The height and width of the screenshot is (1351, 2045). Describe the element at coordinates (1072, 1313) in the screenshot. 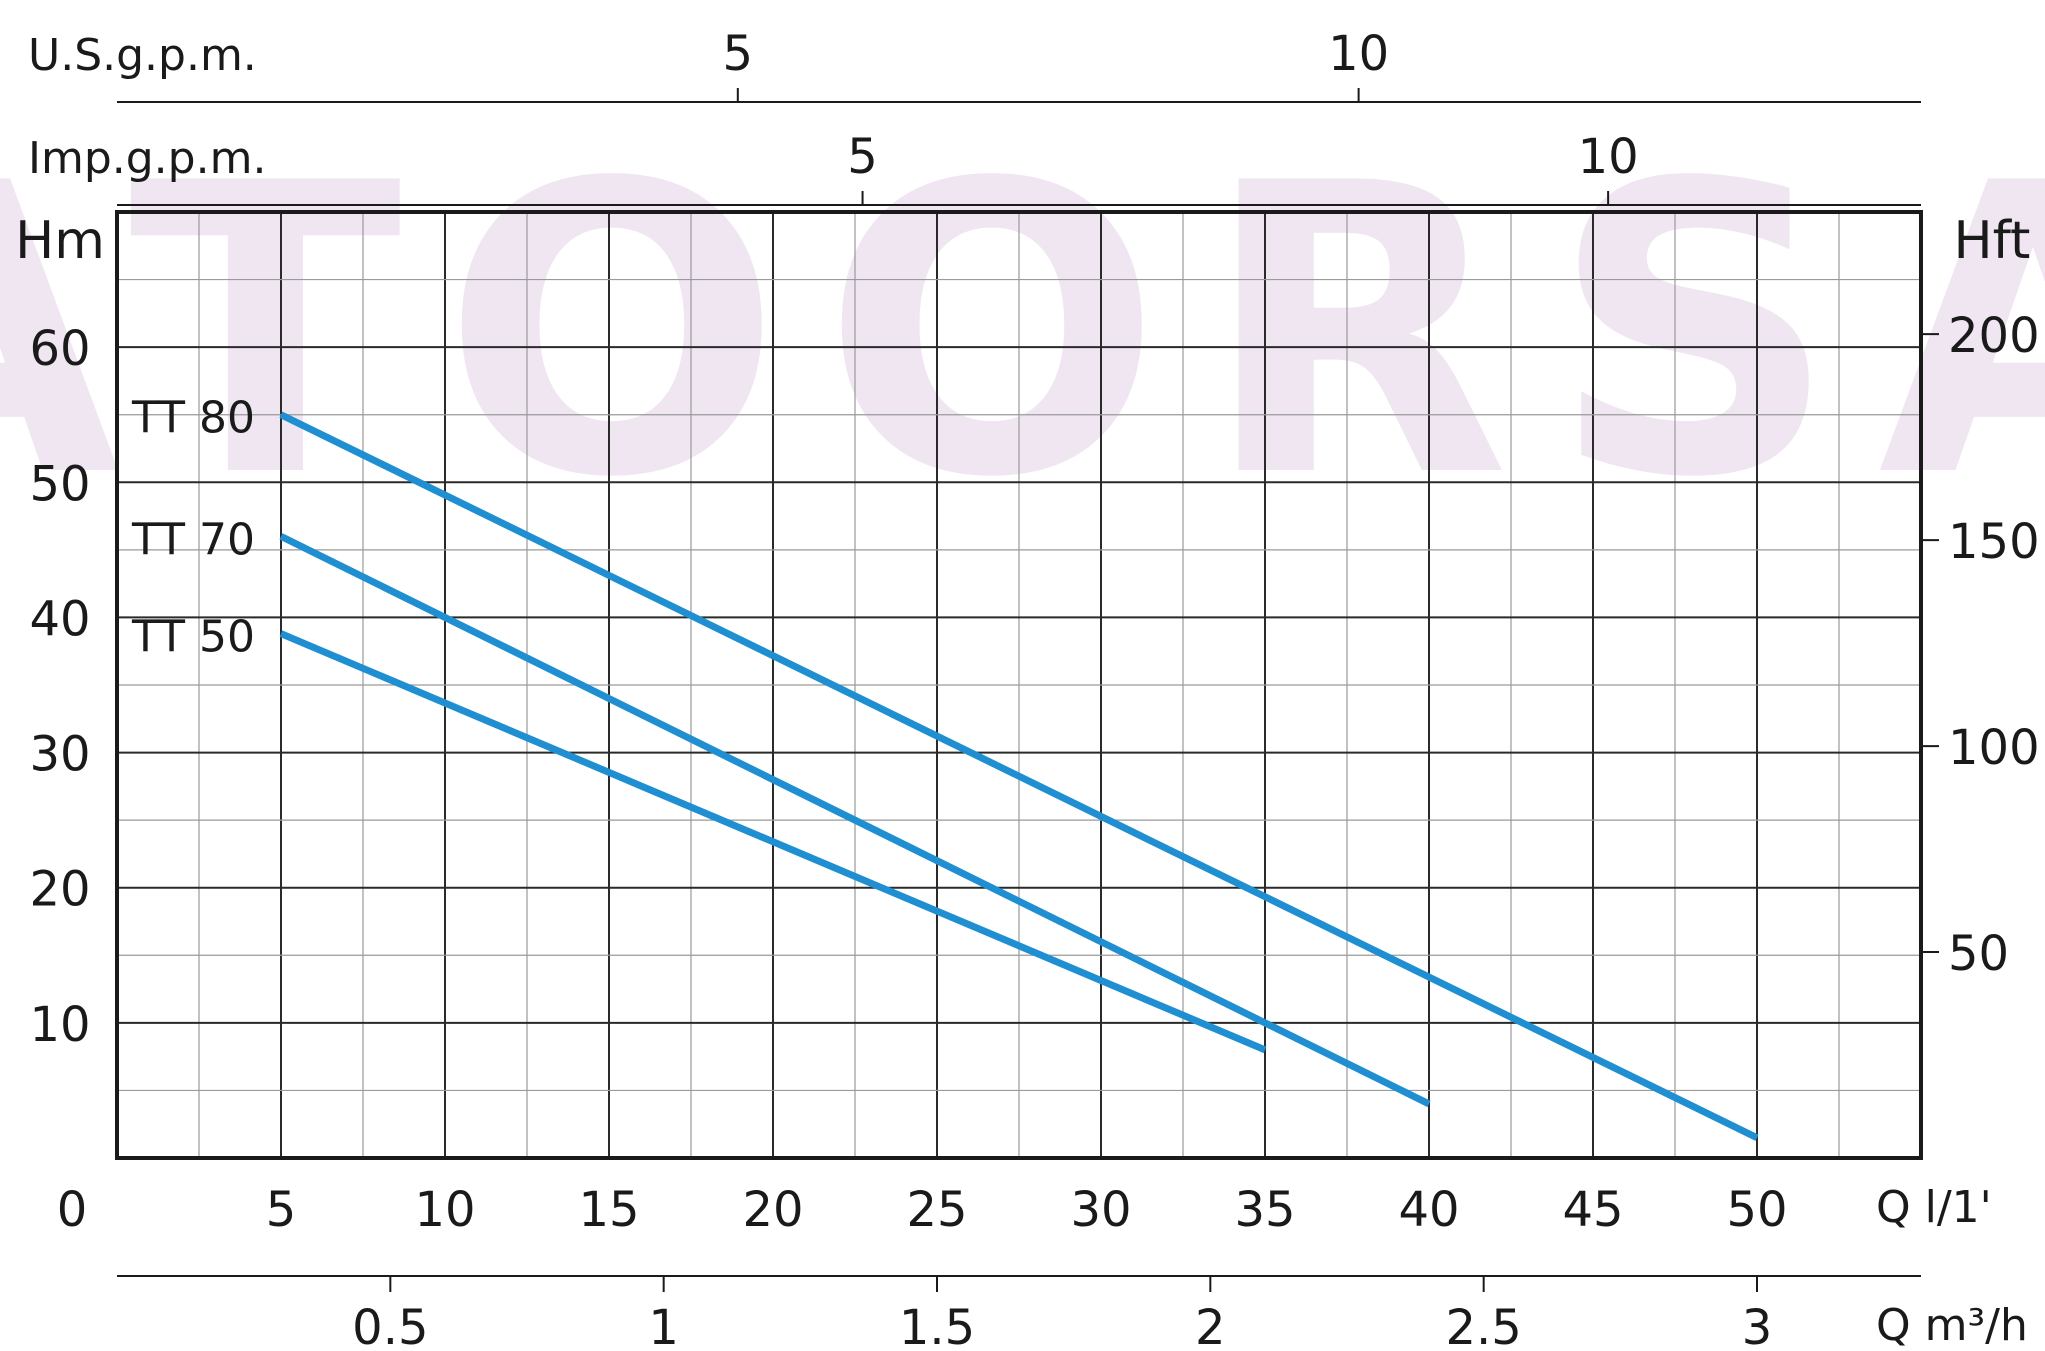

I see `m3h-axis: Q m³/h 0.5 1 1.5 2 2.5 3` at that location.